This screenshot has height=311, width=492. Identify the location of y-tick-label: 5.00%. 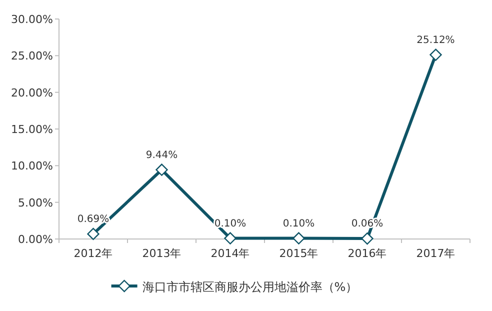
(35, 203).